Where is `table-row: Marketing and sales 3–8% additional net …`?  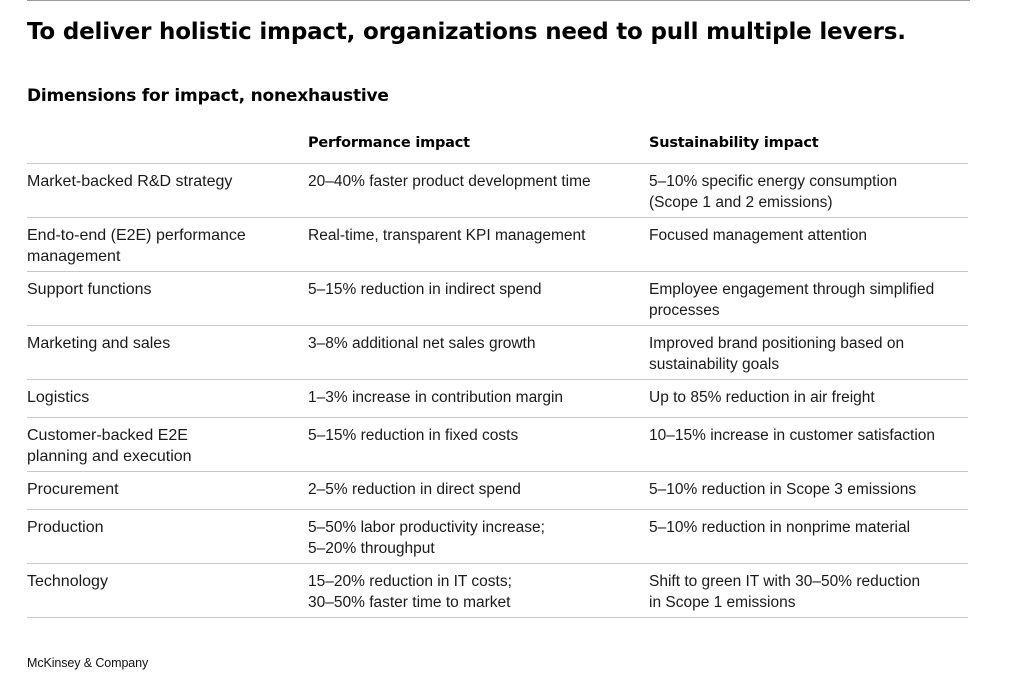 table-row: Marketing and sales 3–8% additional net … is located at coordinates (497, 353).